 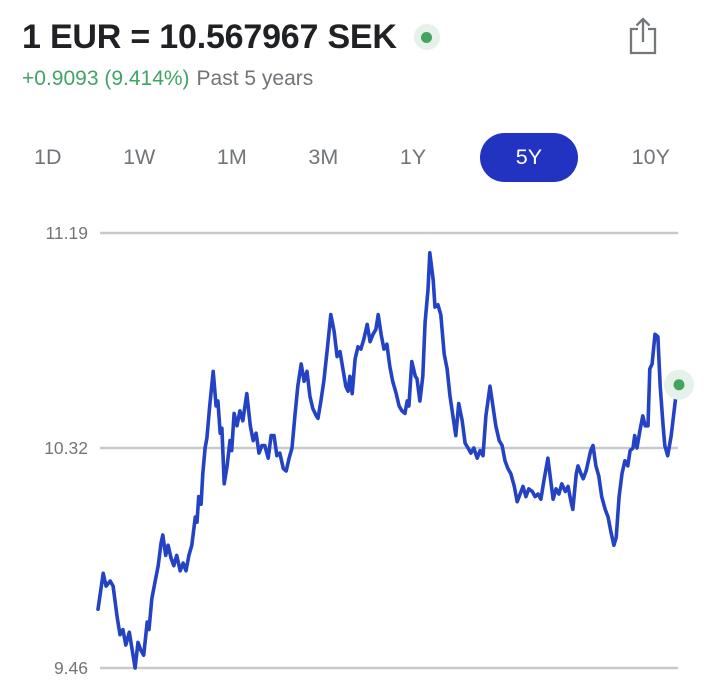 I want to click on tab-5y: 5Y, so click(x=529, y=157).